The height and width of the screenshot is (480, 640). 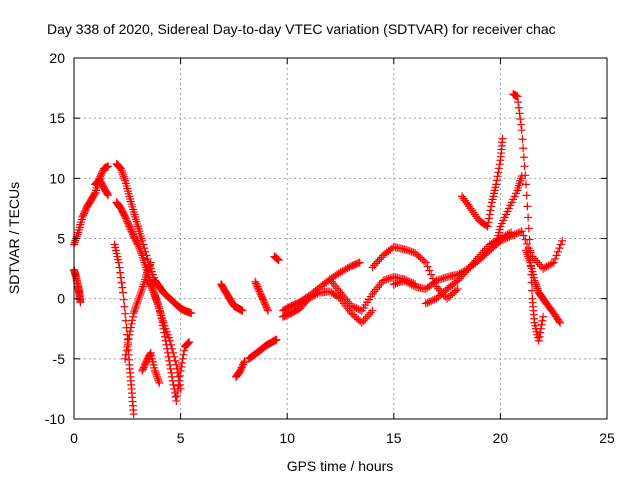 I want to click on series-track-u, so click(x=482, y=182).